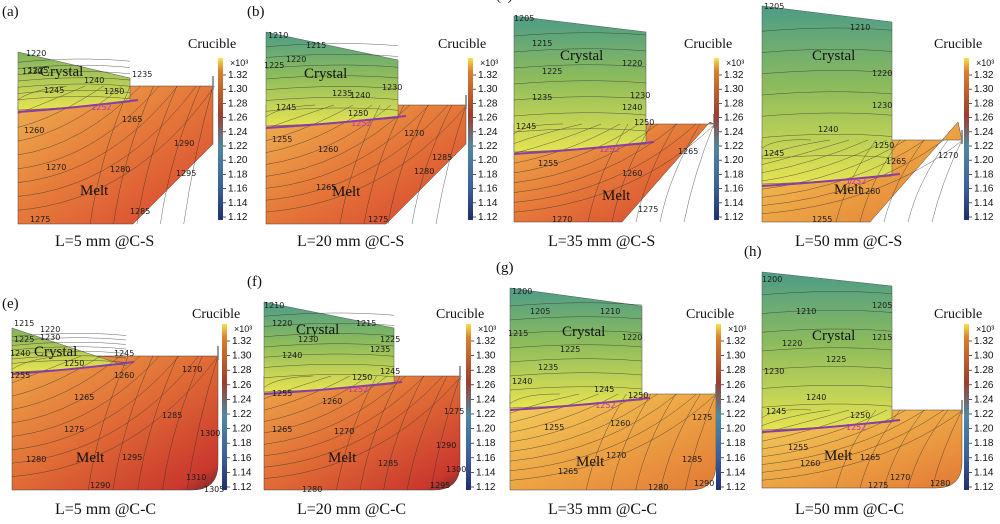 The height and width of the screenshot is (524, 1000). Describe the element at coordinates (848, 190) in the screenshot. I see `melt-label: Melt` at that location.